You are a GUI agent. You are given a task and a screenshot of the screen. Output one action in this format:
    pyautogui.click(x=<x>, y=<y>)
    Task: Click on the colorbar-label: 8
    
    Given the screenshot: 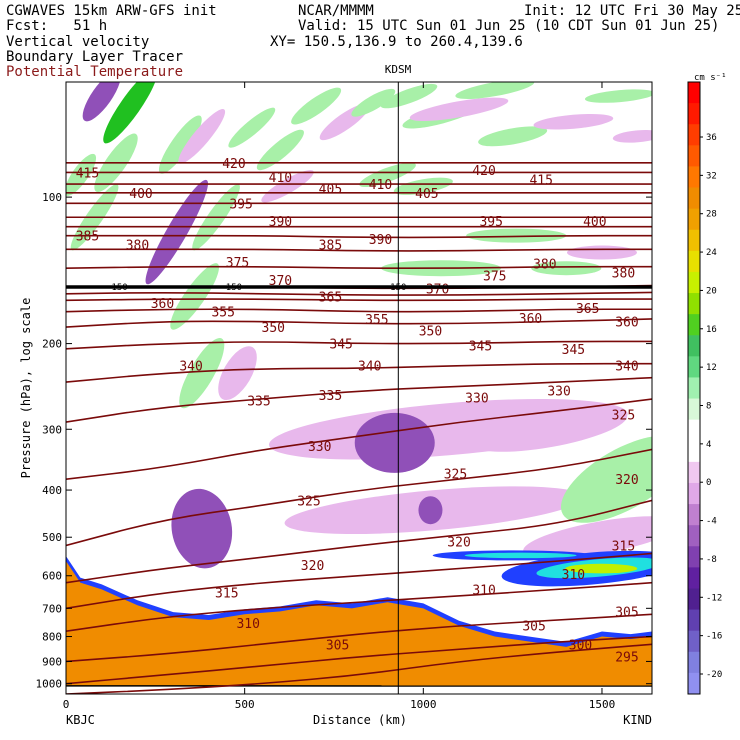 What is the action you would take?
    pyautogui.click(x=708, y=407)
    